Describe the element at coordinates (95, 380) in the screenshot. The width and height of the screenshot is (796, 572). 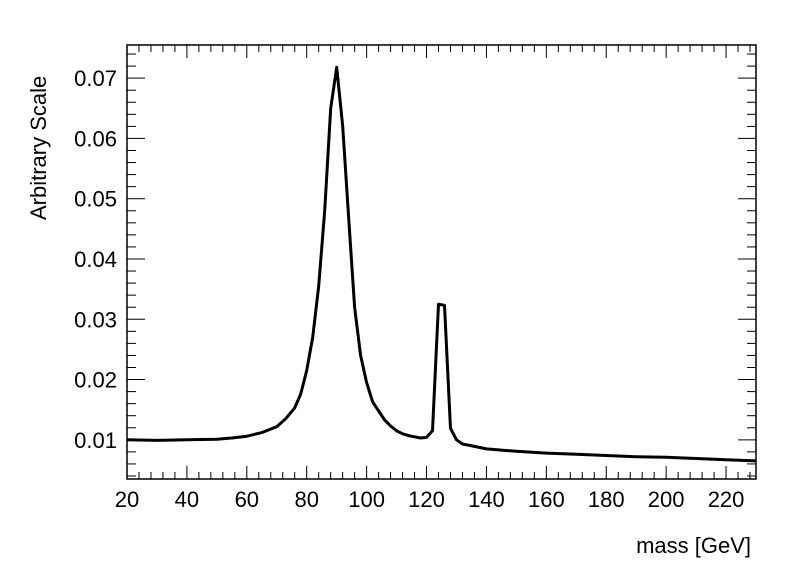
I see `y-tick-label: 0.02` at that location.